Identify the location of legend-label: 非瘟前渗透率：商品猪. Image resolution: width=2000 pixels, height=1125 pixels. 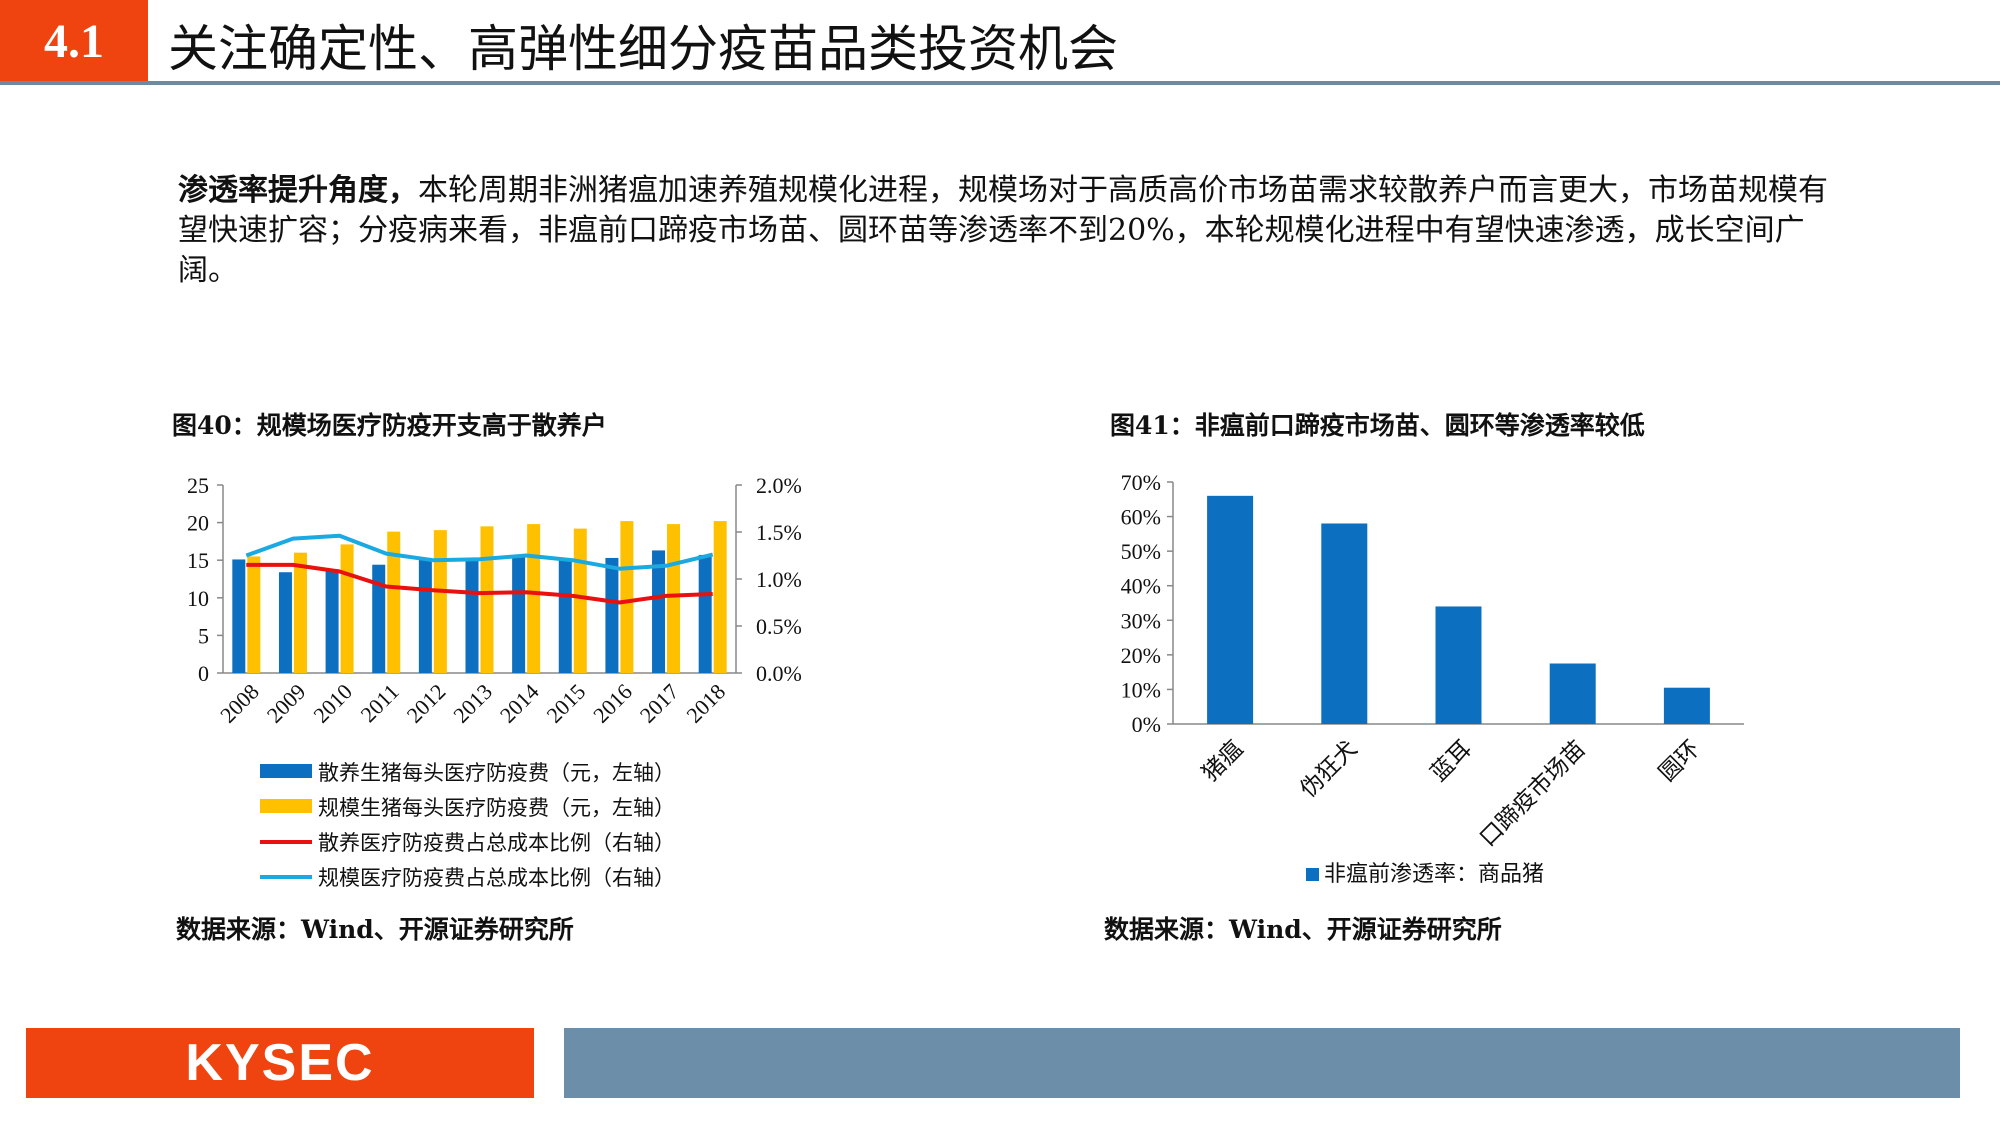
(1434, 874).